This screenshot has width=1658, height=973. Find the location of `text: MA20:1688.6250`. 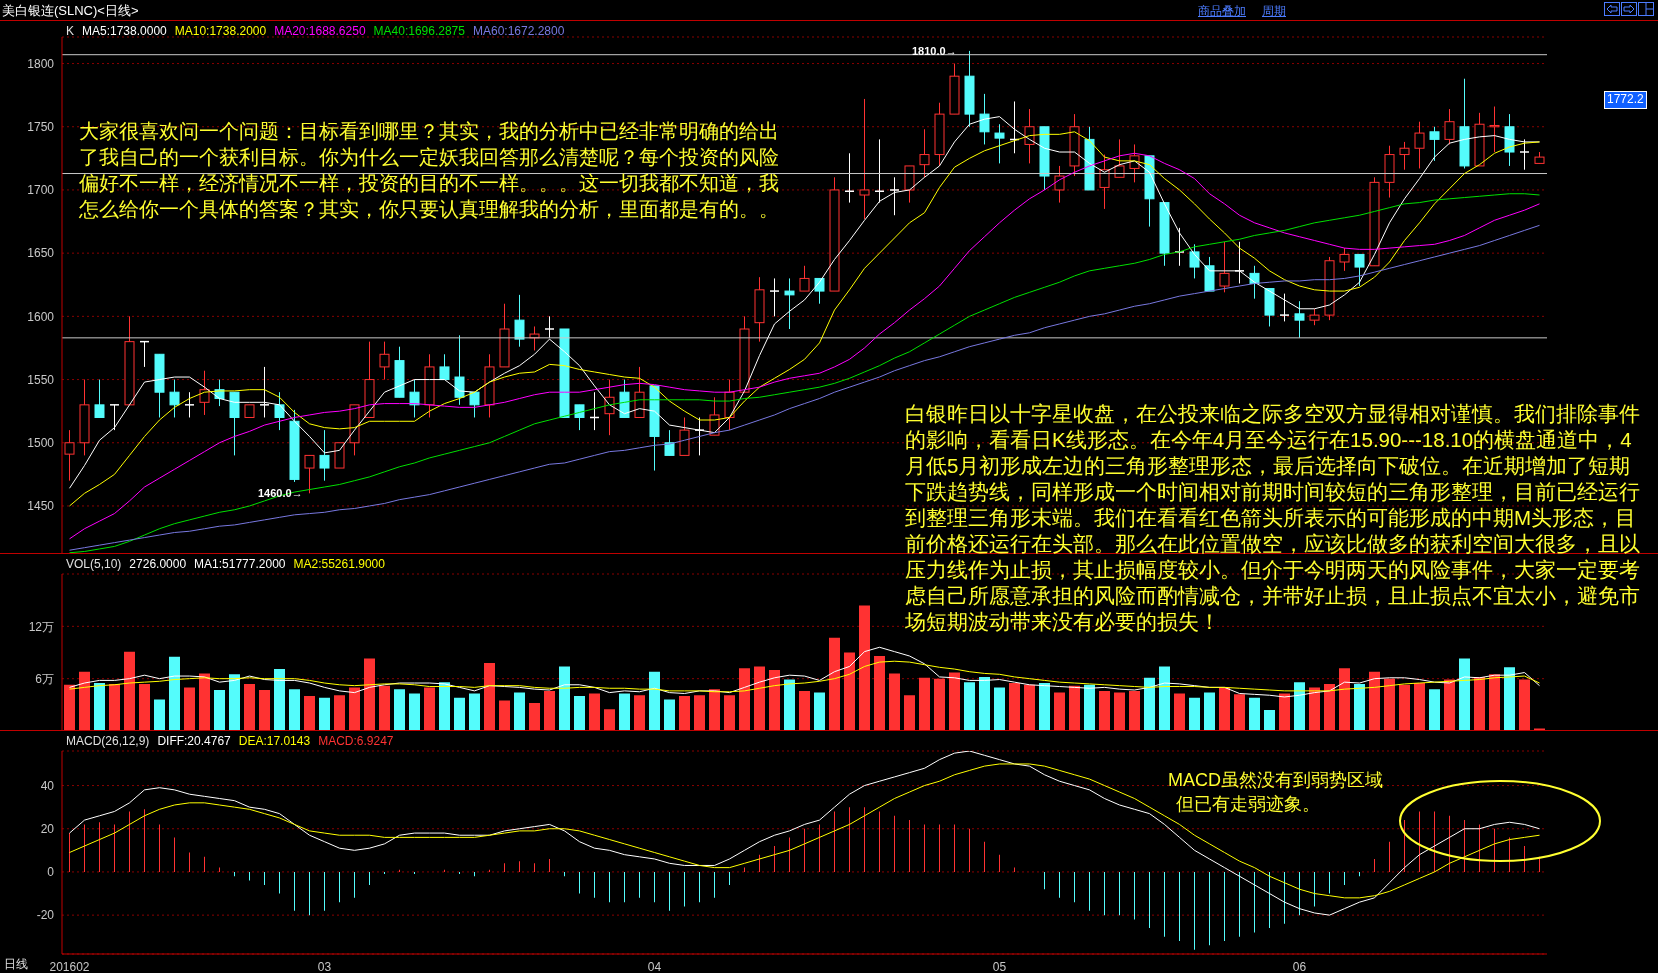

text: MA20:1688.6250 is located at coordinates (320, 31).